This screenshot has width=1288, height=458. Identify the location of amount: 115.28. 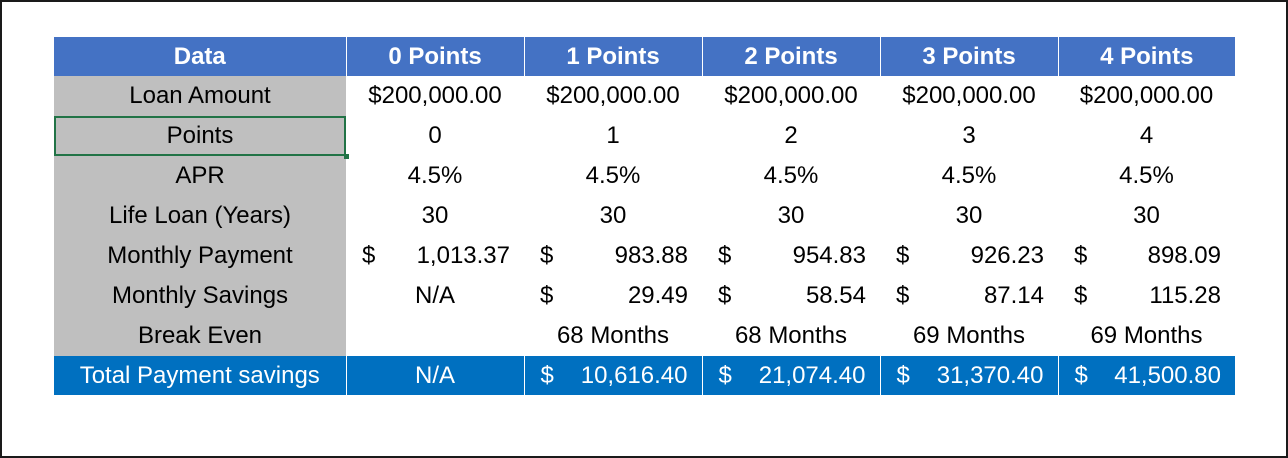
(1185, 295).